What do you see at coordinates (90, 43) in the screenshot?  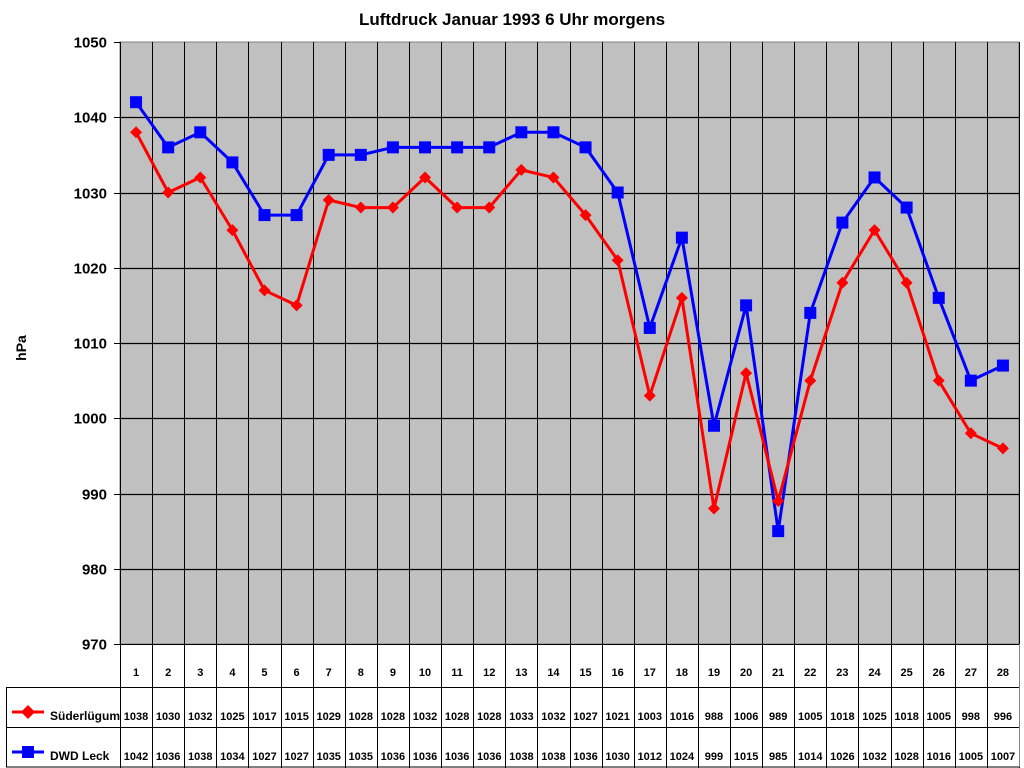 I see `y-tick-label: 1050` at bounding box center [90, 43].